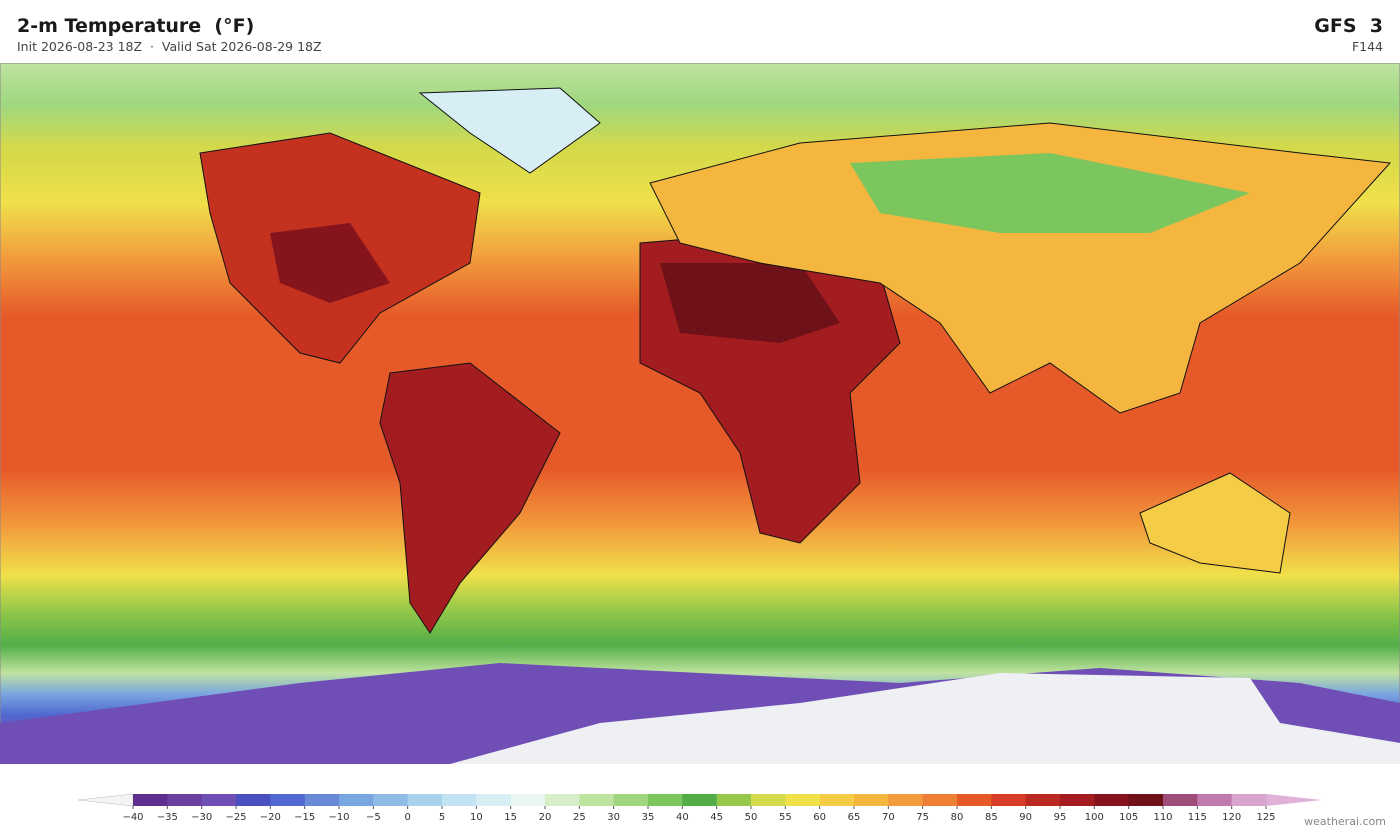 The height and width of the screenshot is (837, 1400). I want to click on colorbar-label: −35, so click(167, 817).